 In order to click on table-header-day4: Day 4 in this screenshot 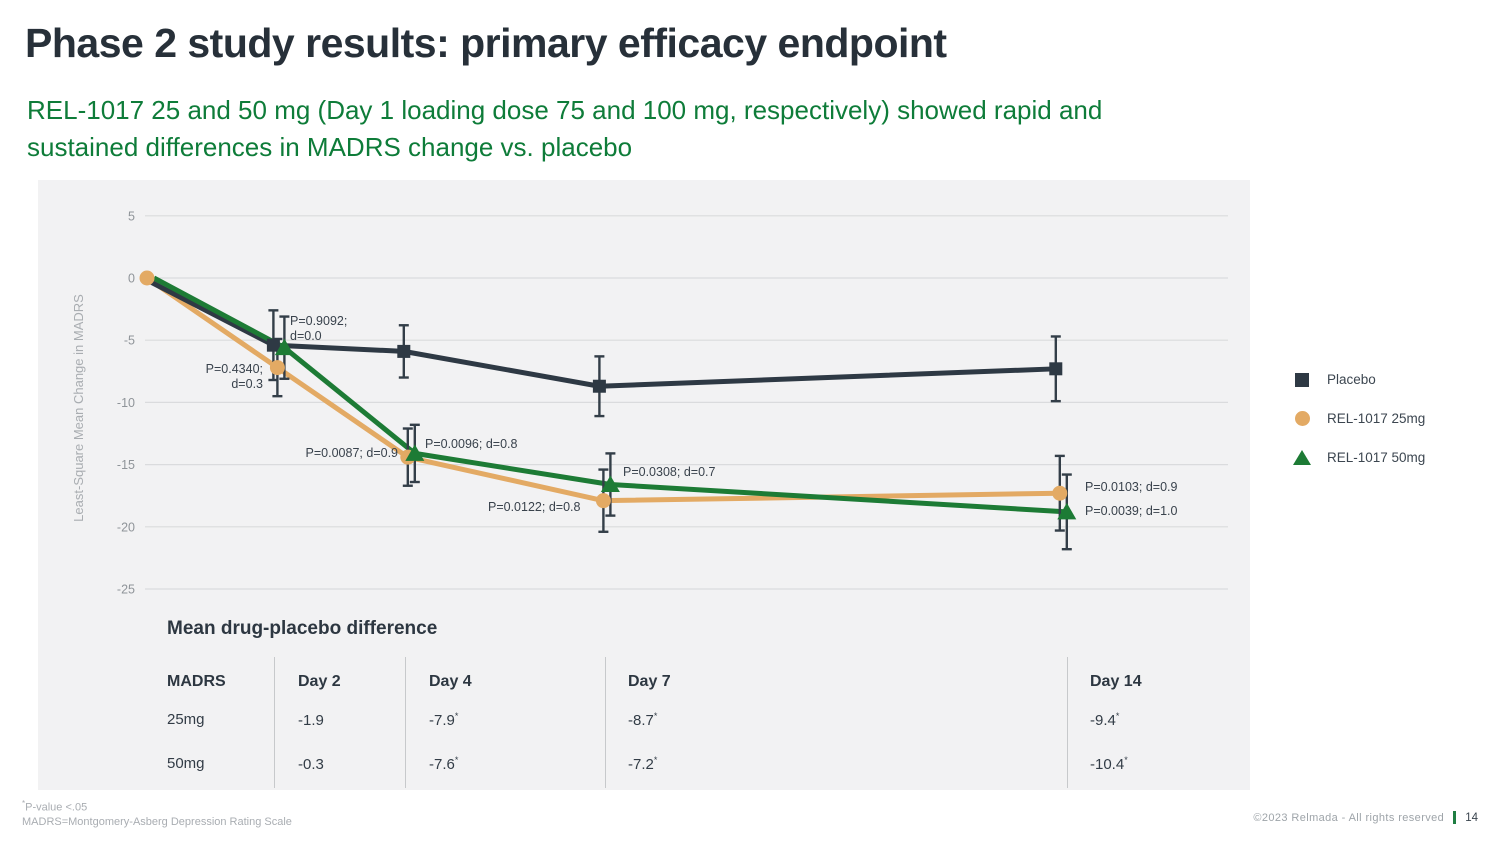, I will do `click(450, 681)`.